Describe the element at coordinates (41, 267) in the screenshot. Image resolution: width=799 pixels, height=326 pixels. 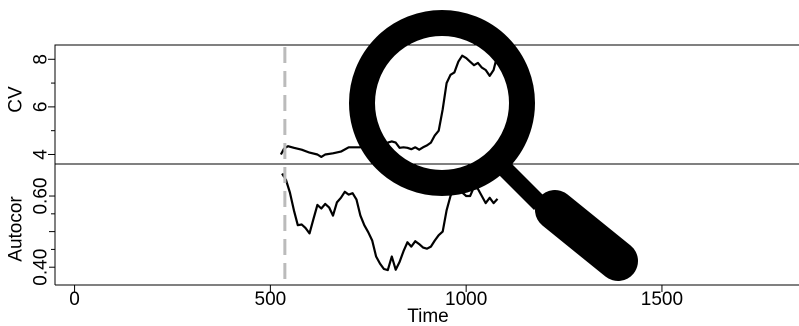
I see `autocor-y-tick-label: 0.40` at that location.